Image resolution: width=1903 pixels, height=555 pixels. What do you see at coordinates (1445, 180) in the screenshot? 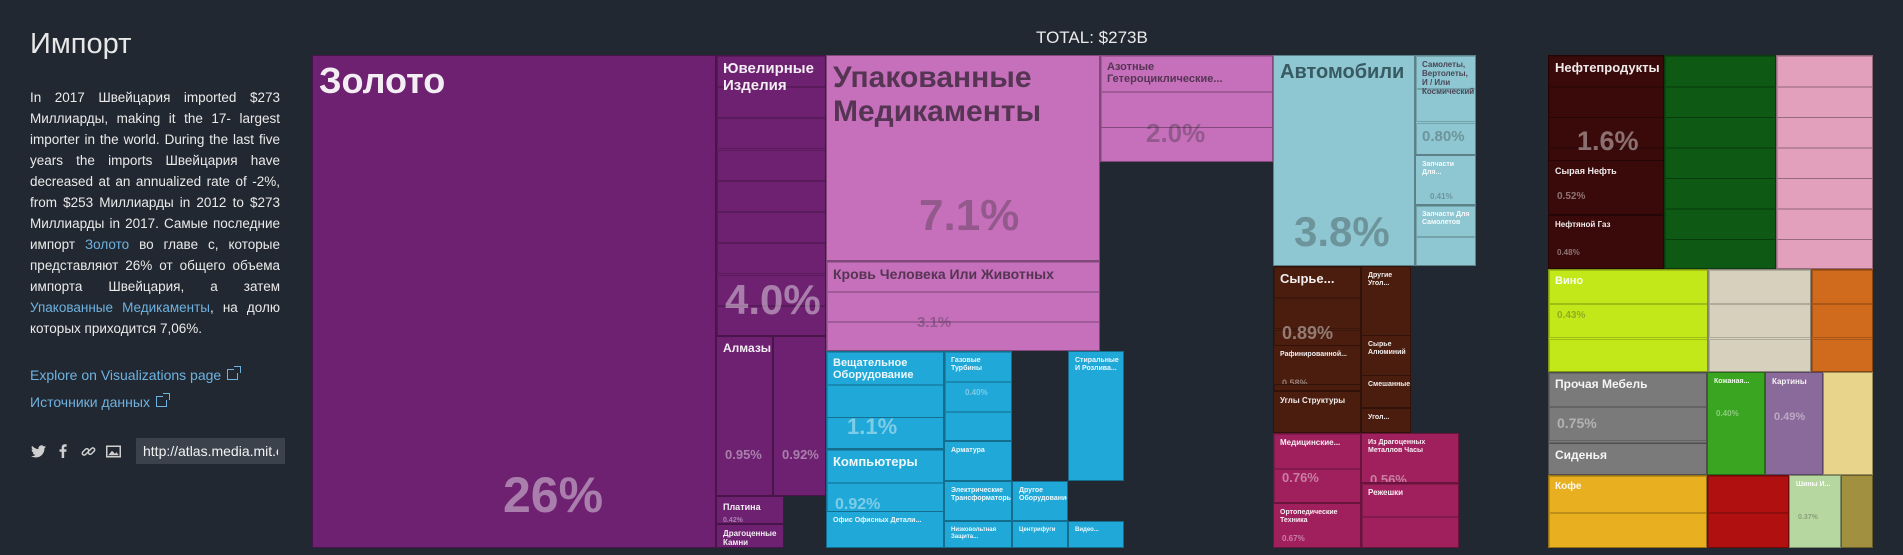
I see `treemap-cell-vehicle-parts: Запчасти Для... 0.41%` at bounding box center [1445, 180].